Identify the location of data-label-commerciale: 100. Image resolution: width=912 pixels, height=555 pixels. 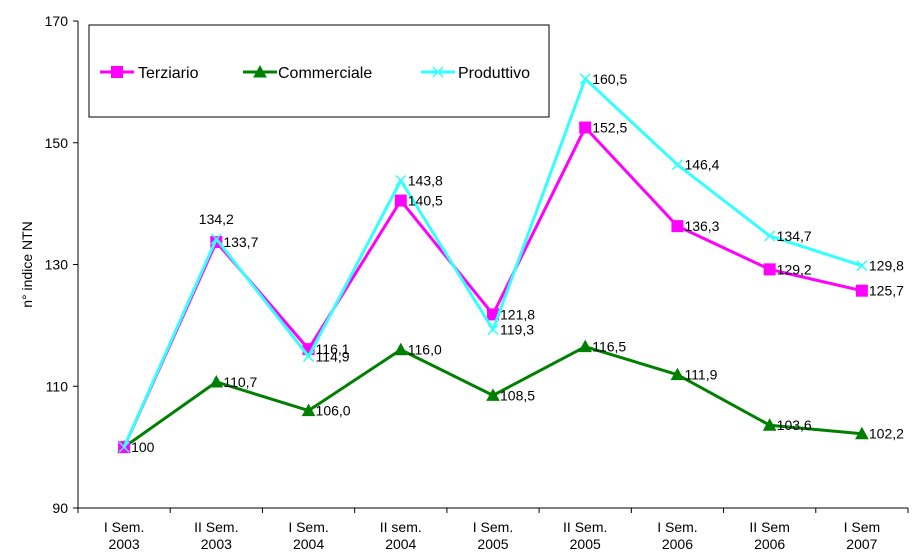
(143, 447).